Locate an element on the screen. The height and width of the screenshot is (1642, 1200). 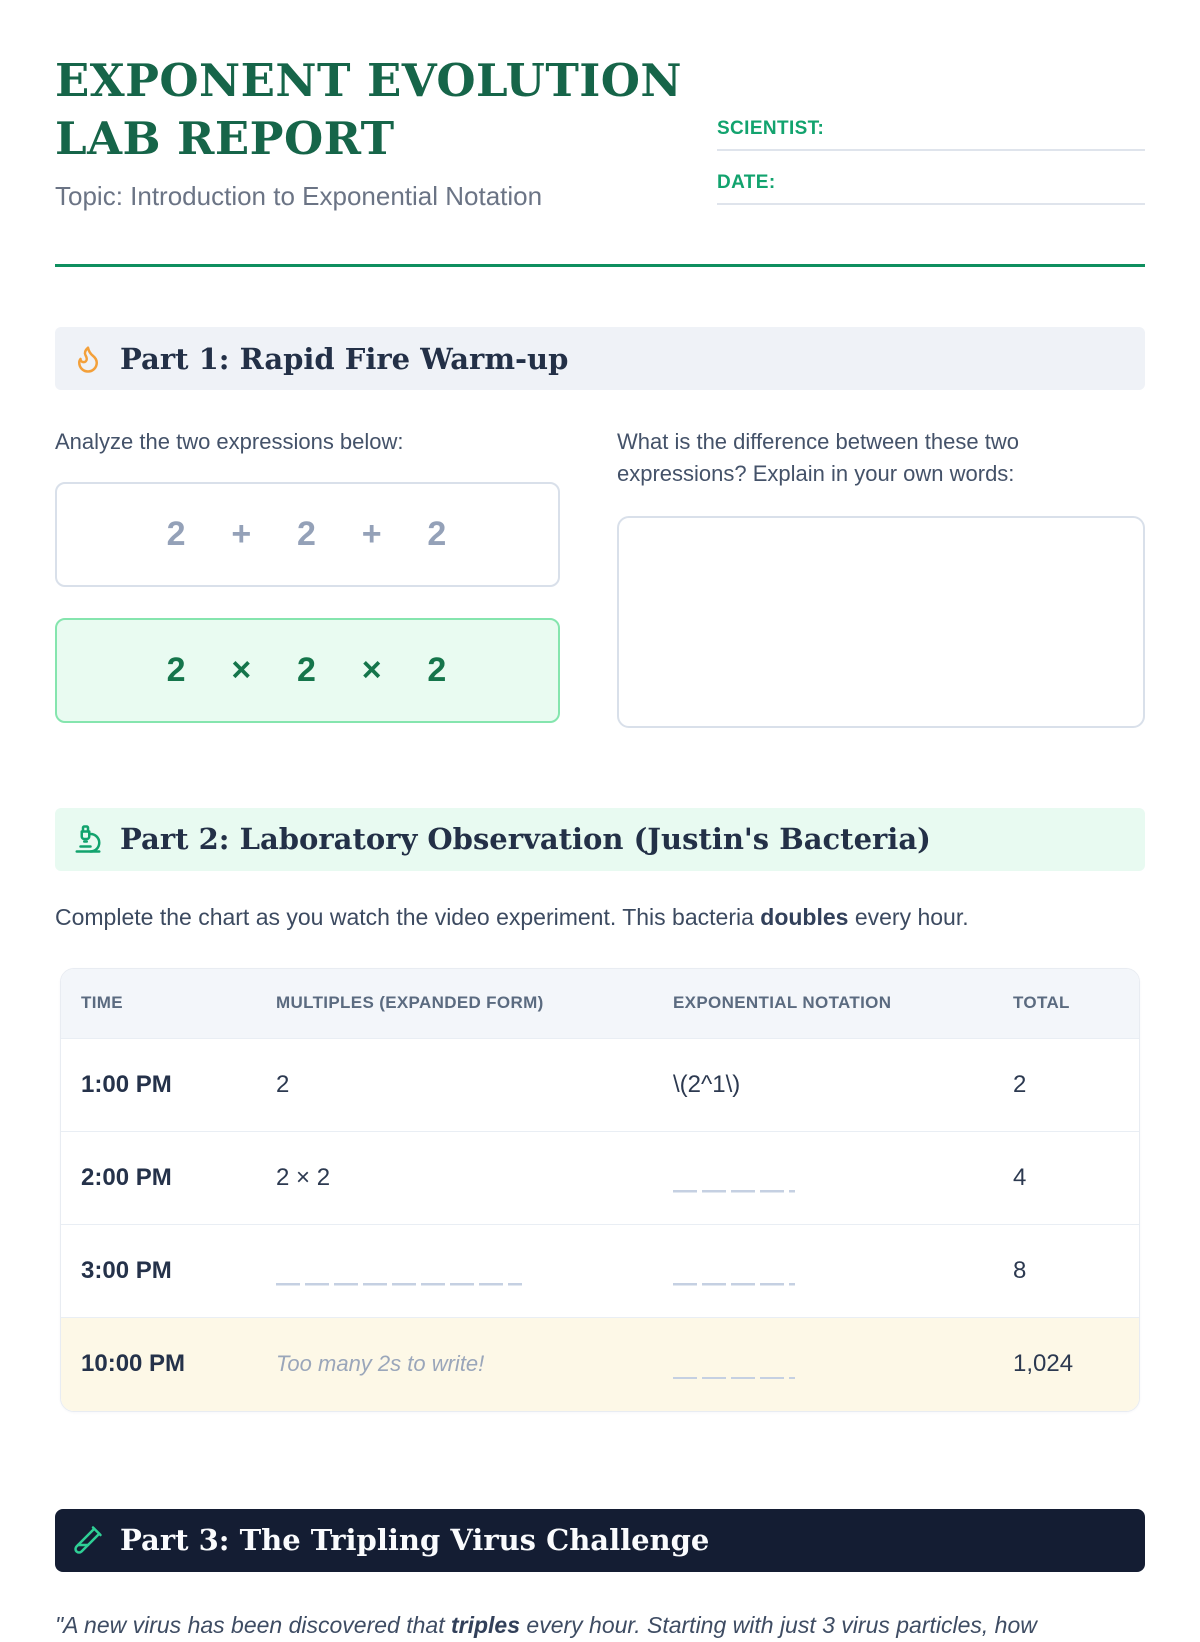
multiplication-expression-box: 2 × 2 × 2 is located at coordinates (307, 670).